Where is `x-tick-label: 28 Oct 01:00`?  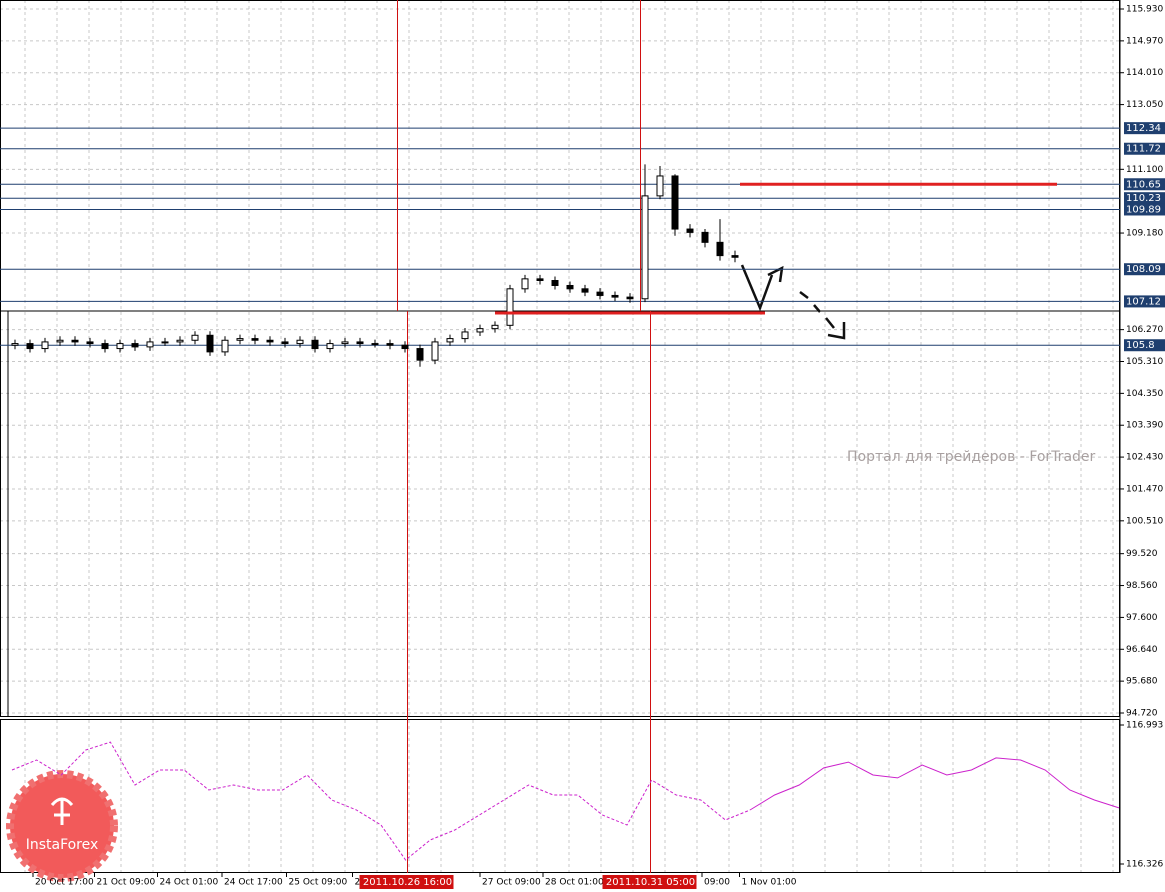 x-tick-label: 28 Oct 01:00 is located at coordinates (574, 883).